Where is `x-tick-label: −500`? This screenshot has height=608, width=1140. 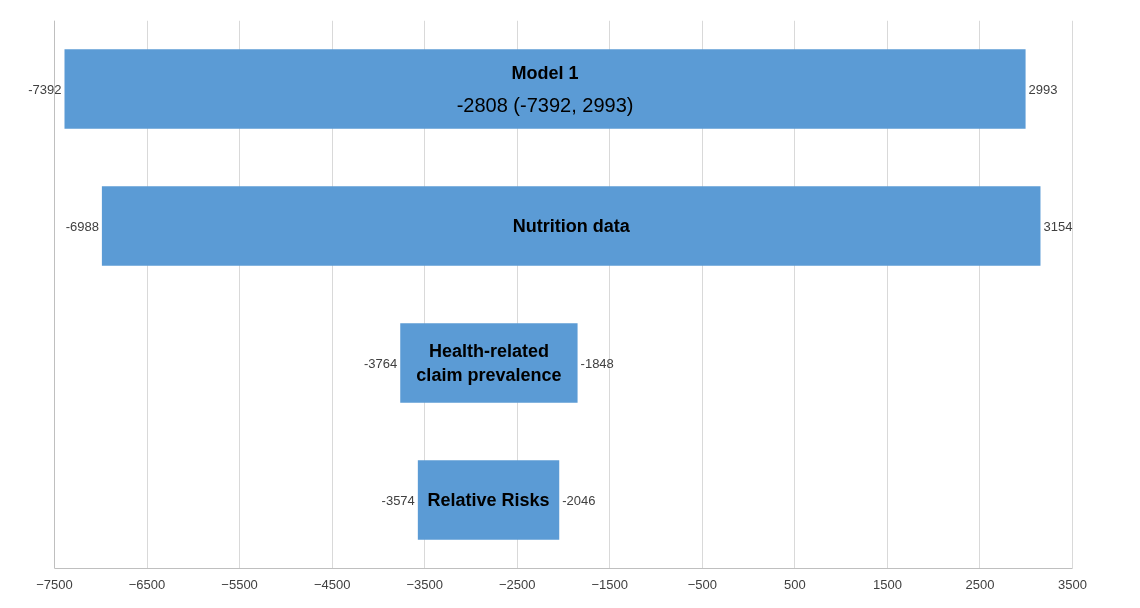 x-tick-label: −500 is located at coordinates (702, 584).